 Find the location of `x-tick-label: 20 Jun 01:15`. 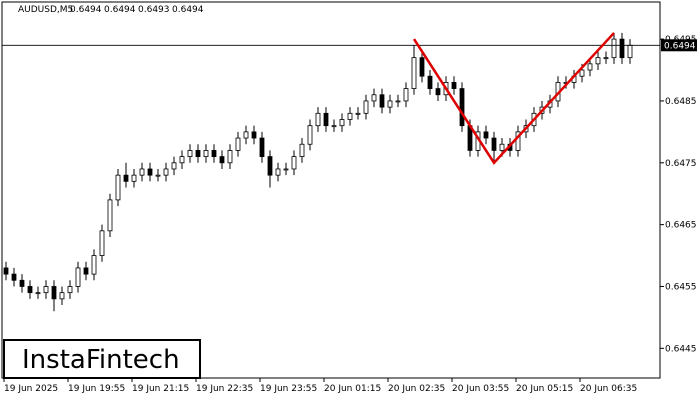

x-tick-label: 20 Jun 01:15 is located at coordinates (352, 389).